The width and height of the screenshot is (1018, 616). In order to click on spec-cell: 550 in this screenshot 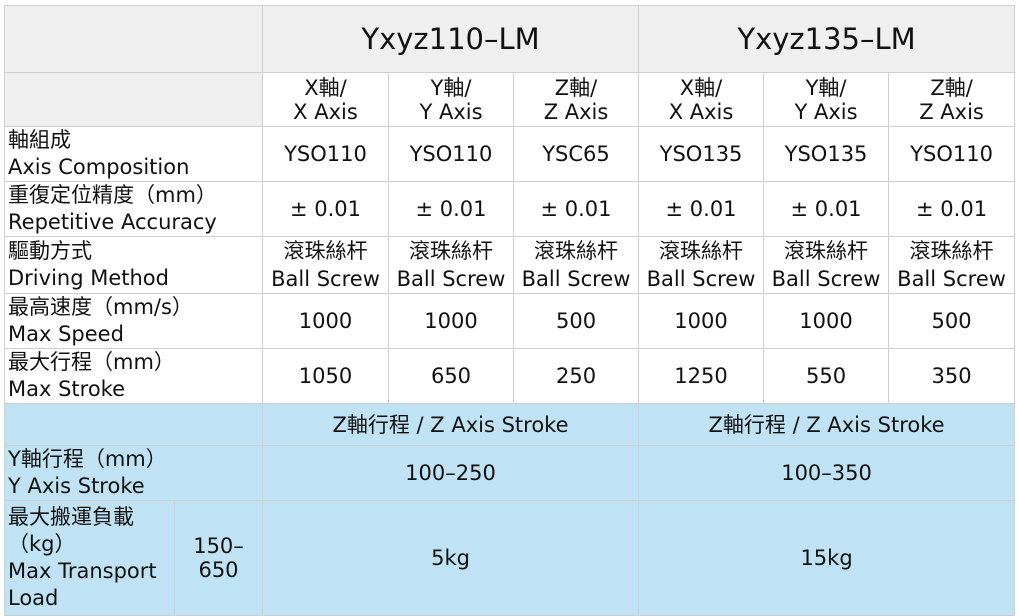, I will do `click(826, 376)`.